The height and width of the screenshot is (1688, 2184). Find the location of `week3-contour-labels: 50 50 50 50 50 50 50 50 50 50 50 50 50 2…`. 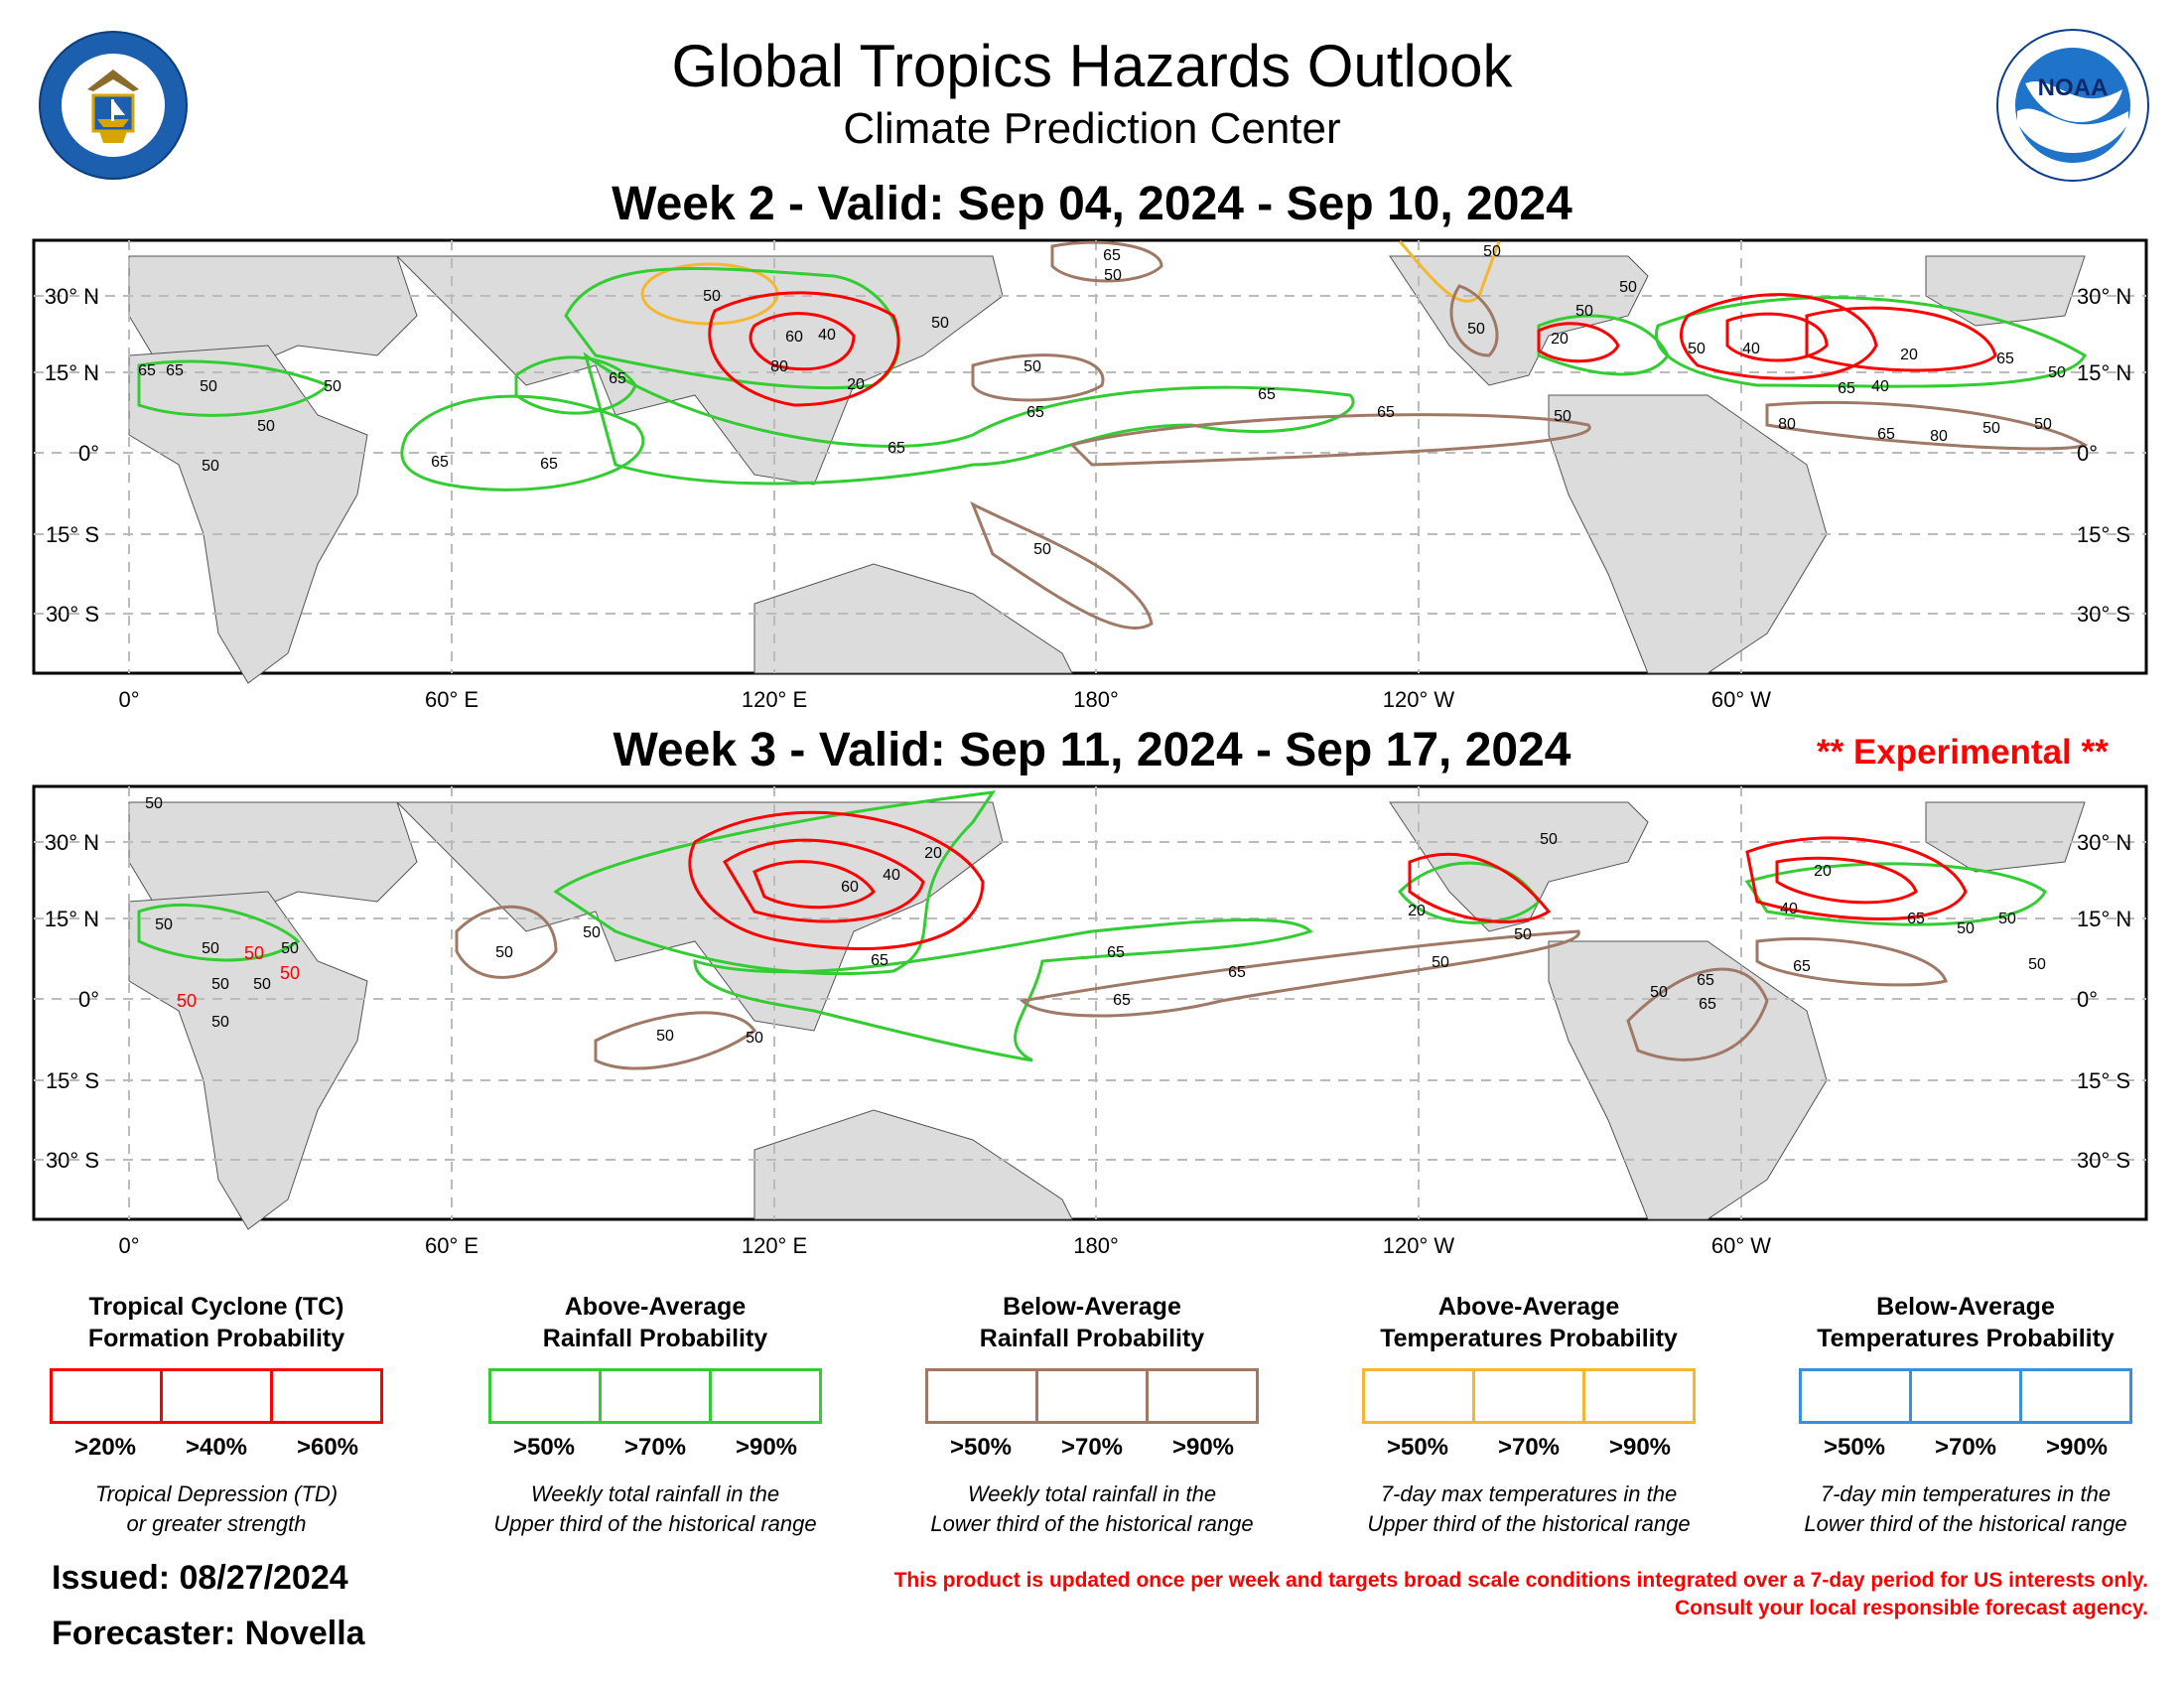

week3-contour-labels: 50 50 50 50 50 50 50 50 50 50 50 50 50 2… is located at coordinates (1095, 921).